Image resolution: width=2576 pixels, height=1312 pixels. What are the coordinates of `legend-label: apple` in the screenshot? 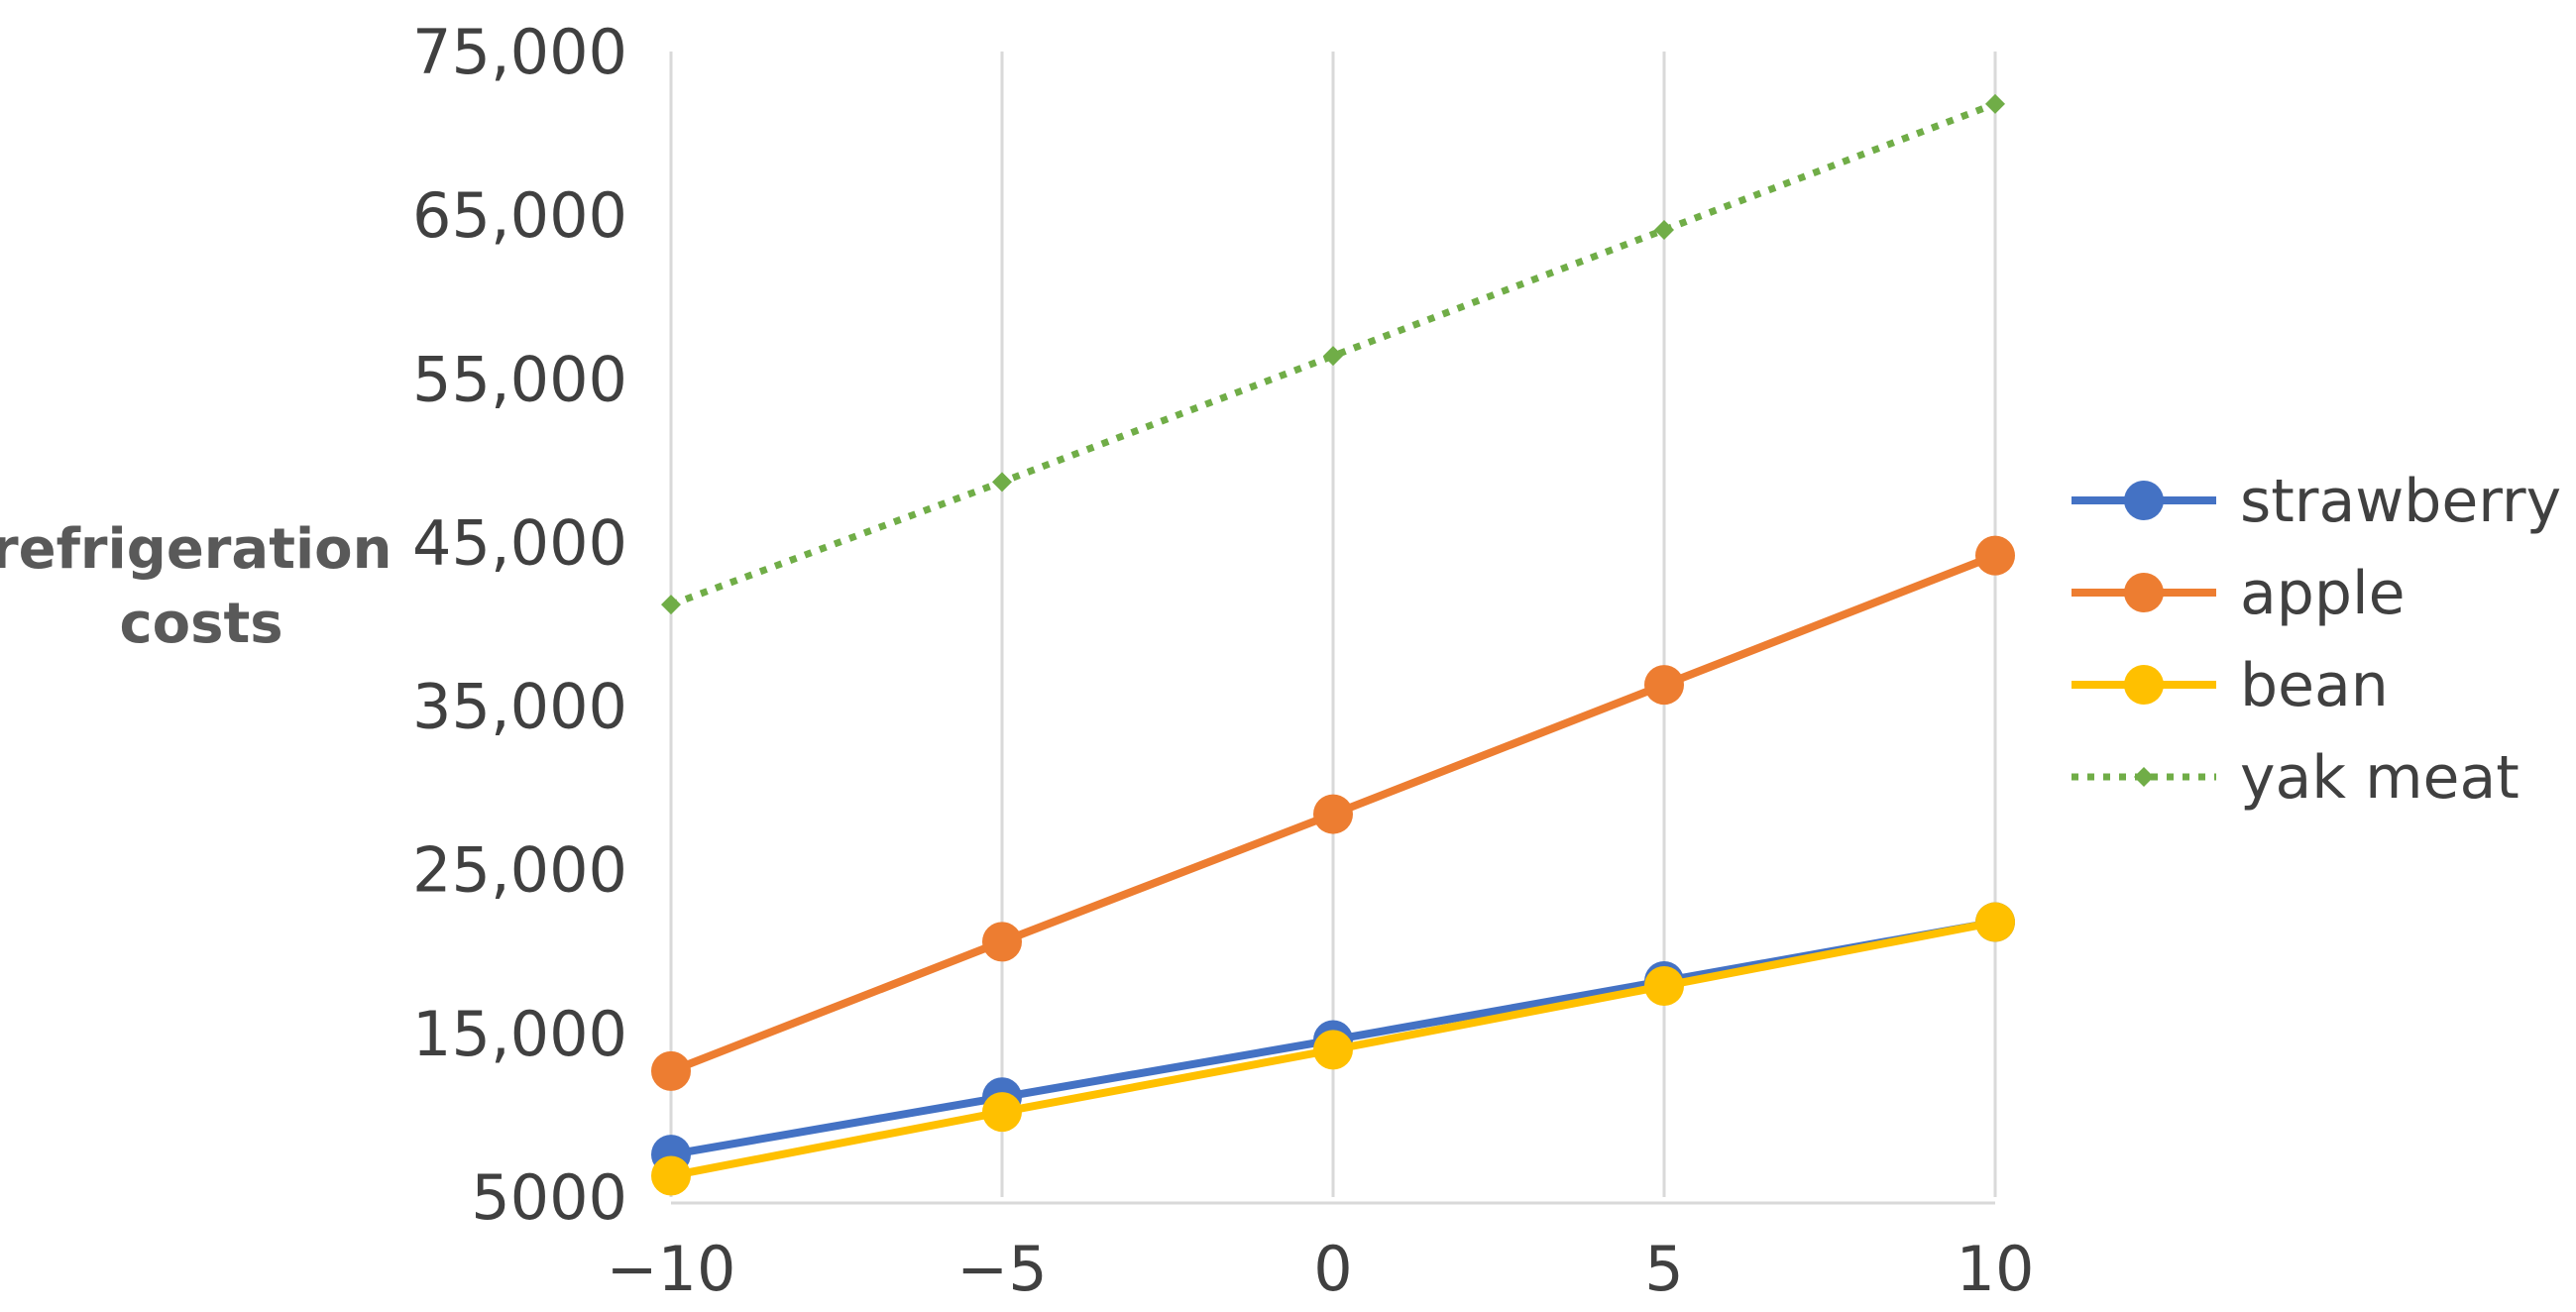 It's located at (2323, 593).